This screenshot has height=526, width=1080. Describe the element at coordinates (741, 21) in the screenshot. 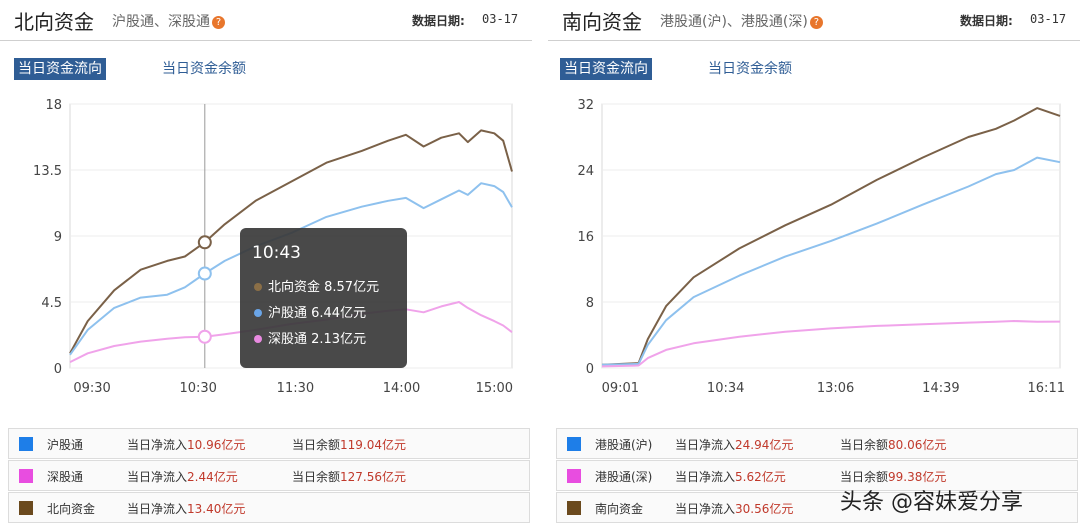

I see `south-subtitle: 港股通(沪)、港股通(深)?` at that location.